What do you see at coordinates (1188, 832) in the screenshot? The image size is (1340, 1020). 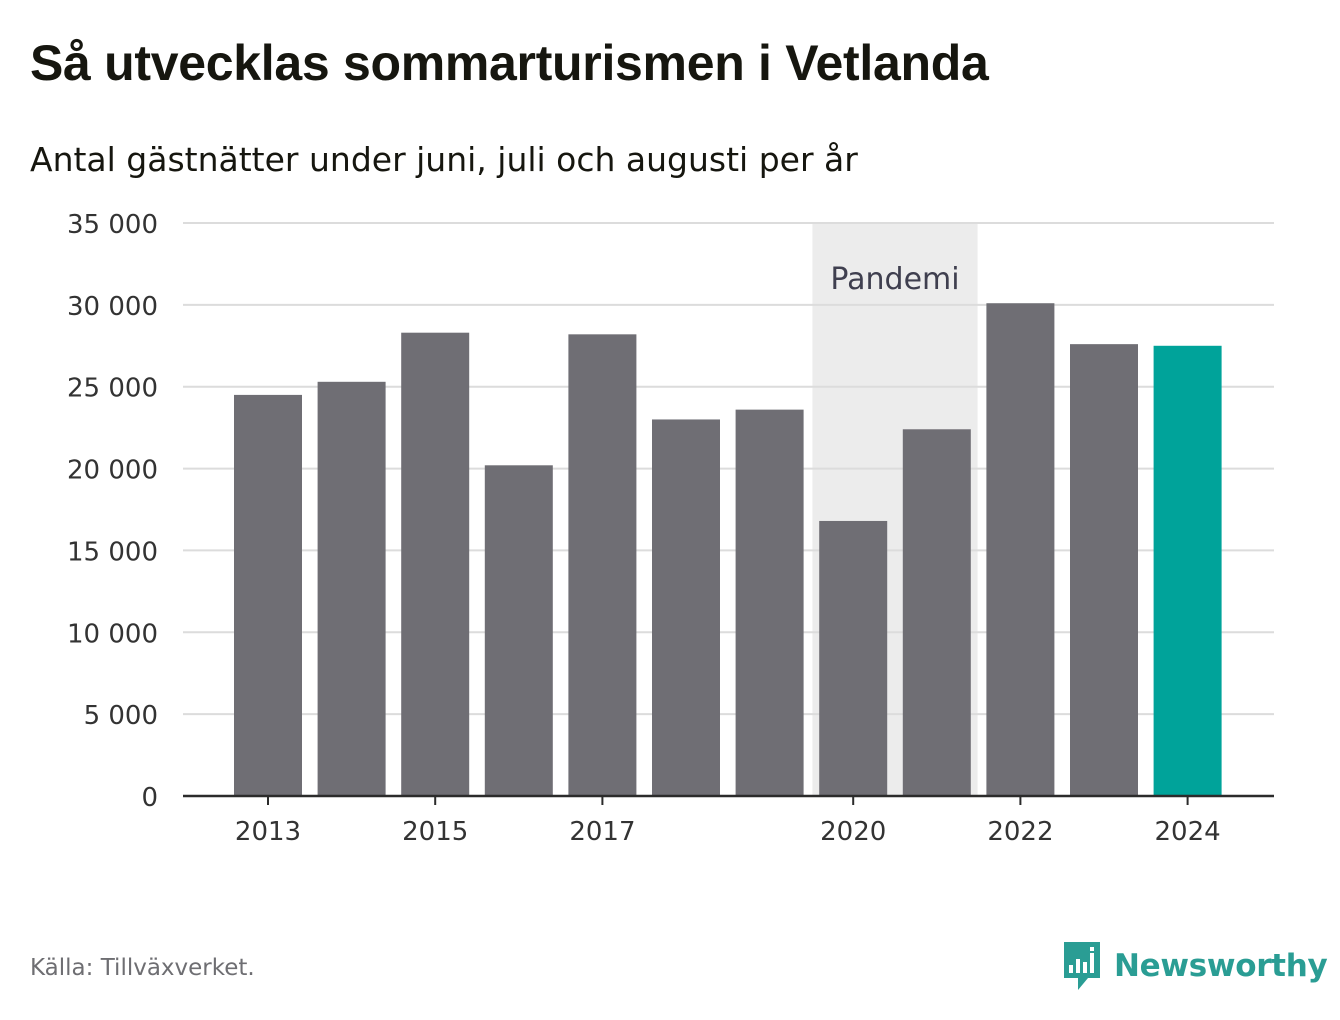 I see `x-tick-label: 2024` at bounding box center [1188, 832].